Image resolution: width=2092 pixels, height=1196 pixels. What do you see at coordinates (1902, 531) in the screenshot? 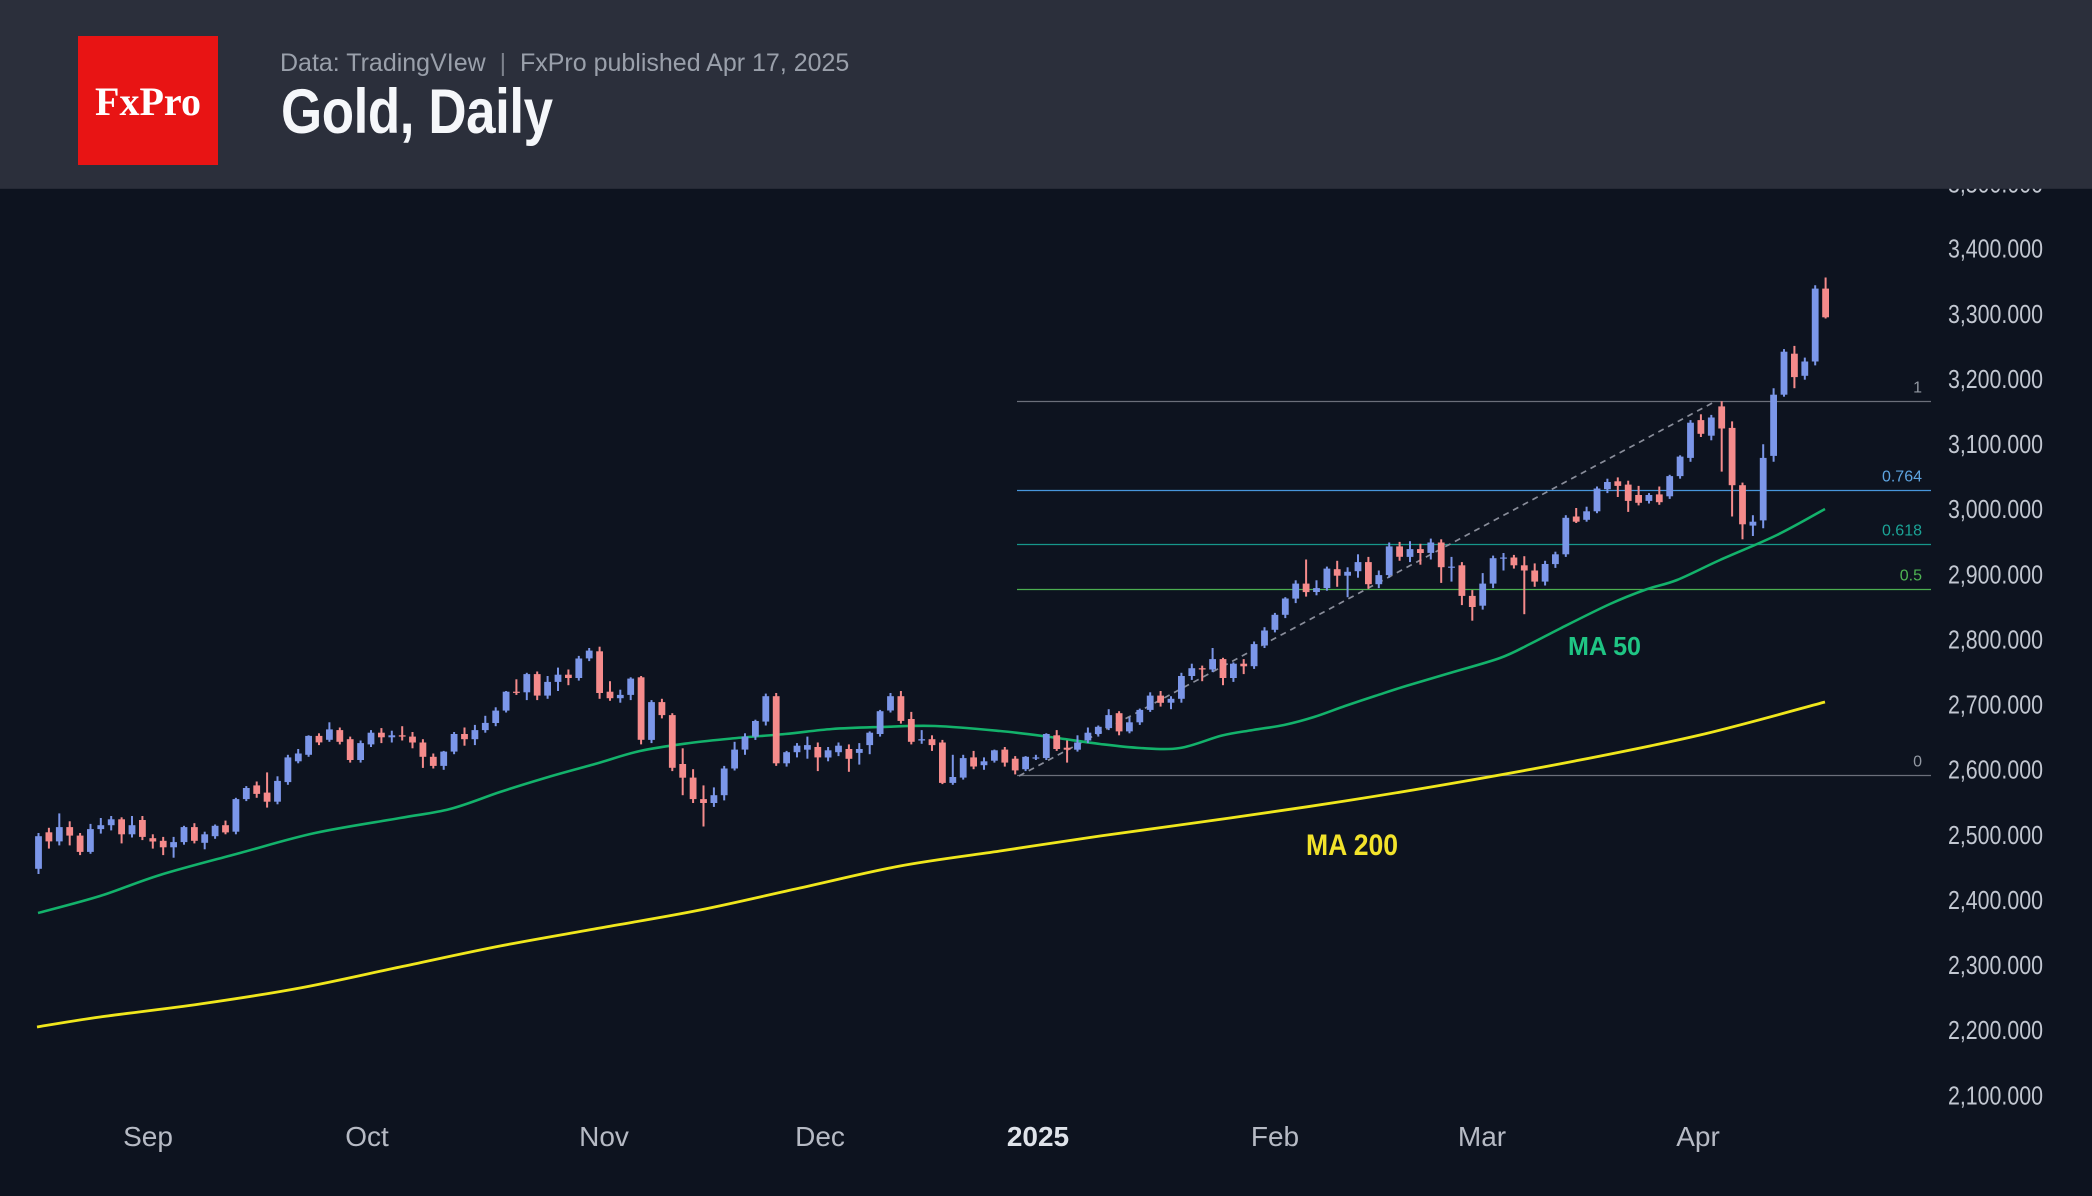
I see `svg-text: 0.618` at bounding box center [1902, 531].